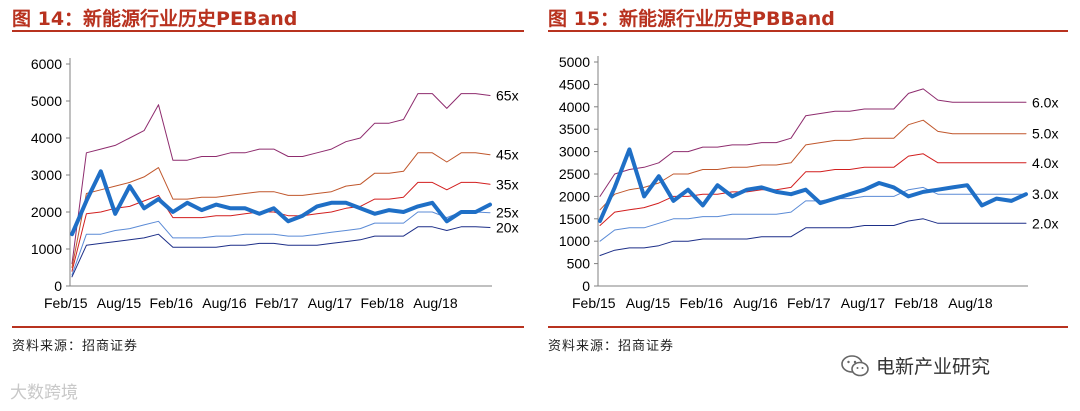  I want to click on series-label: 25x, so click(507, 213).